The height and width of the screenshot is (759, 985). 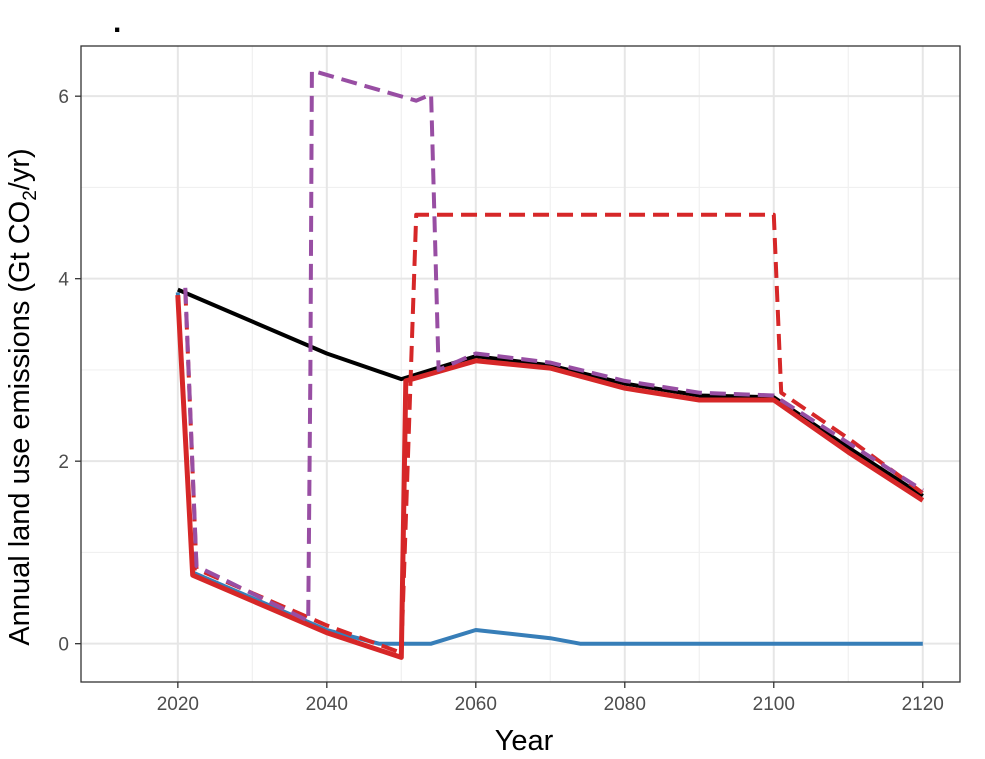 I want to click on y-tick-label: 2, so click(x=63, y=462).